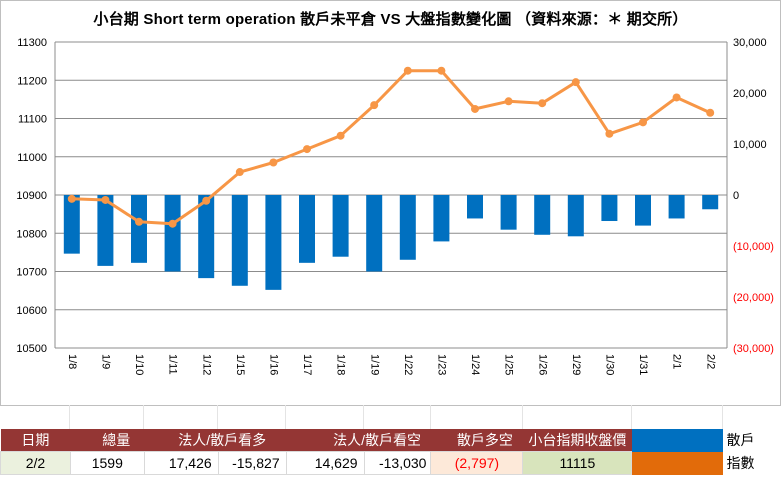  I want to click on left-tick-label: 10500, so click(31, 349).